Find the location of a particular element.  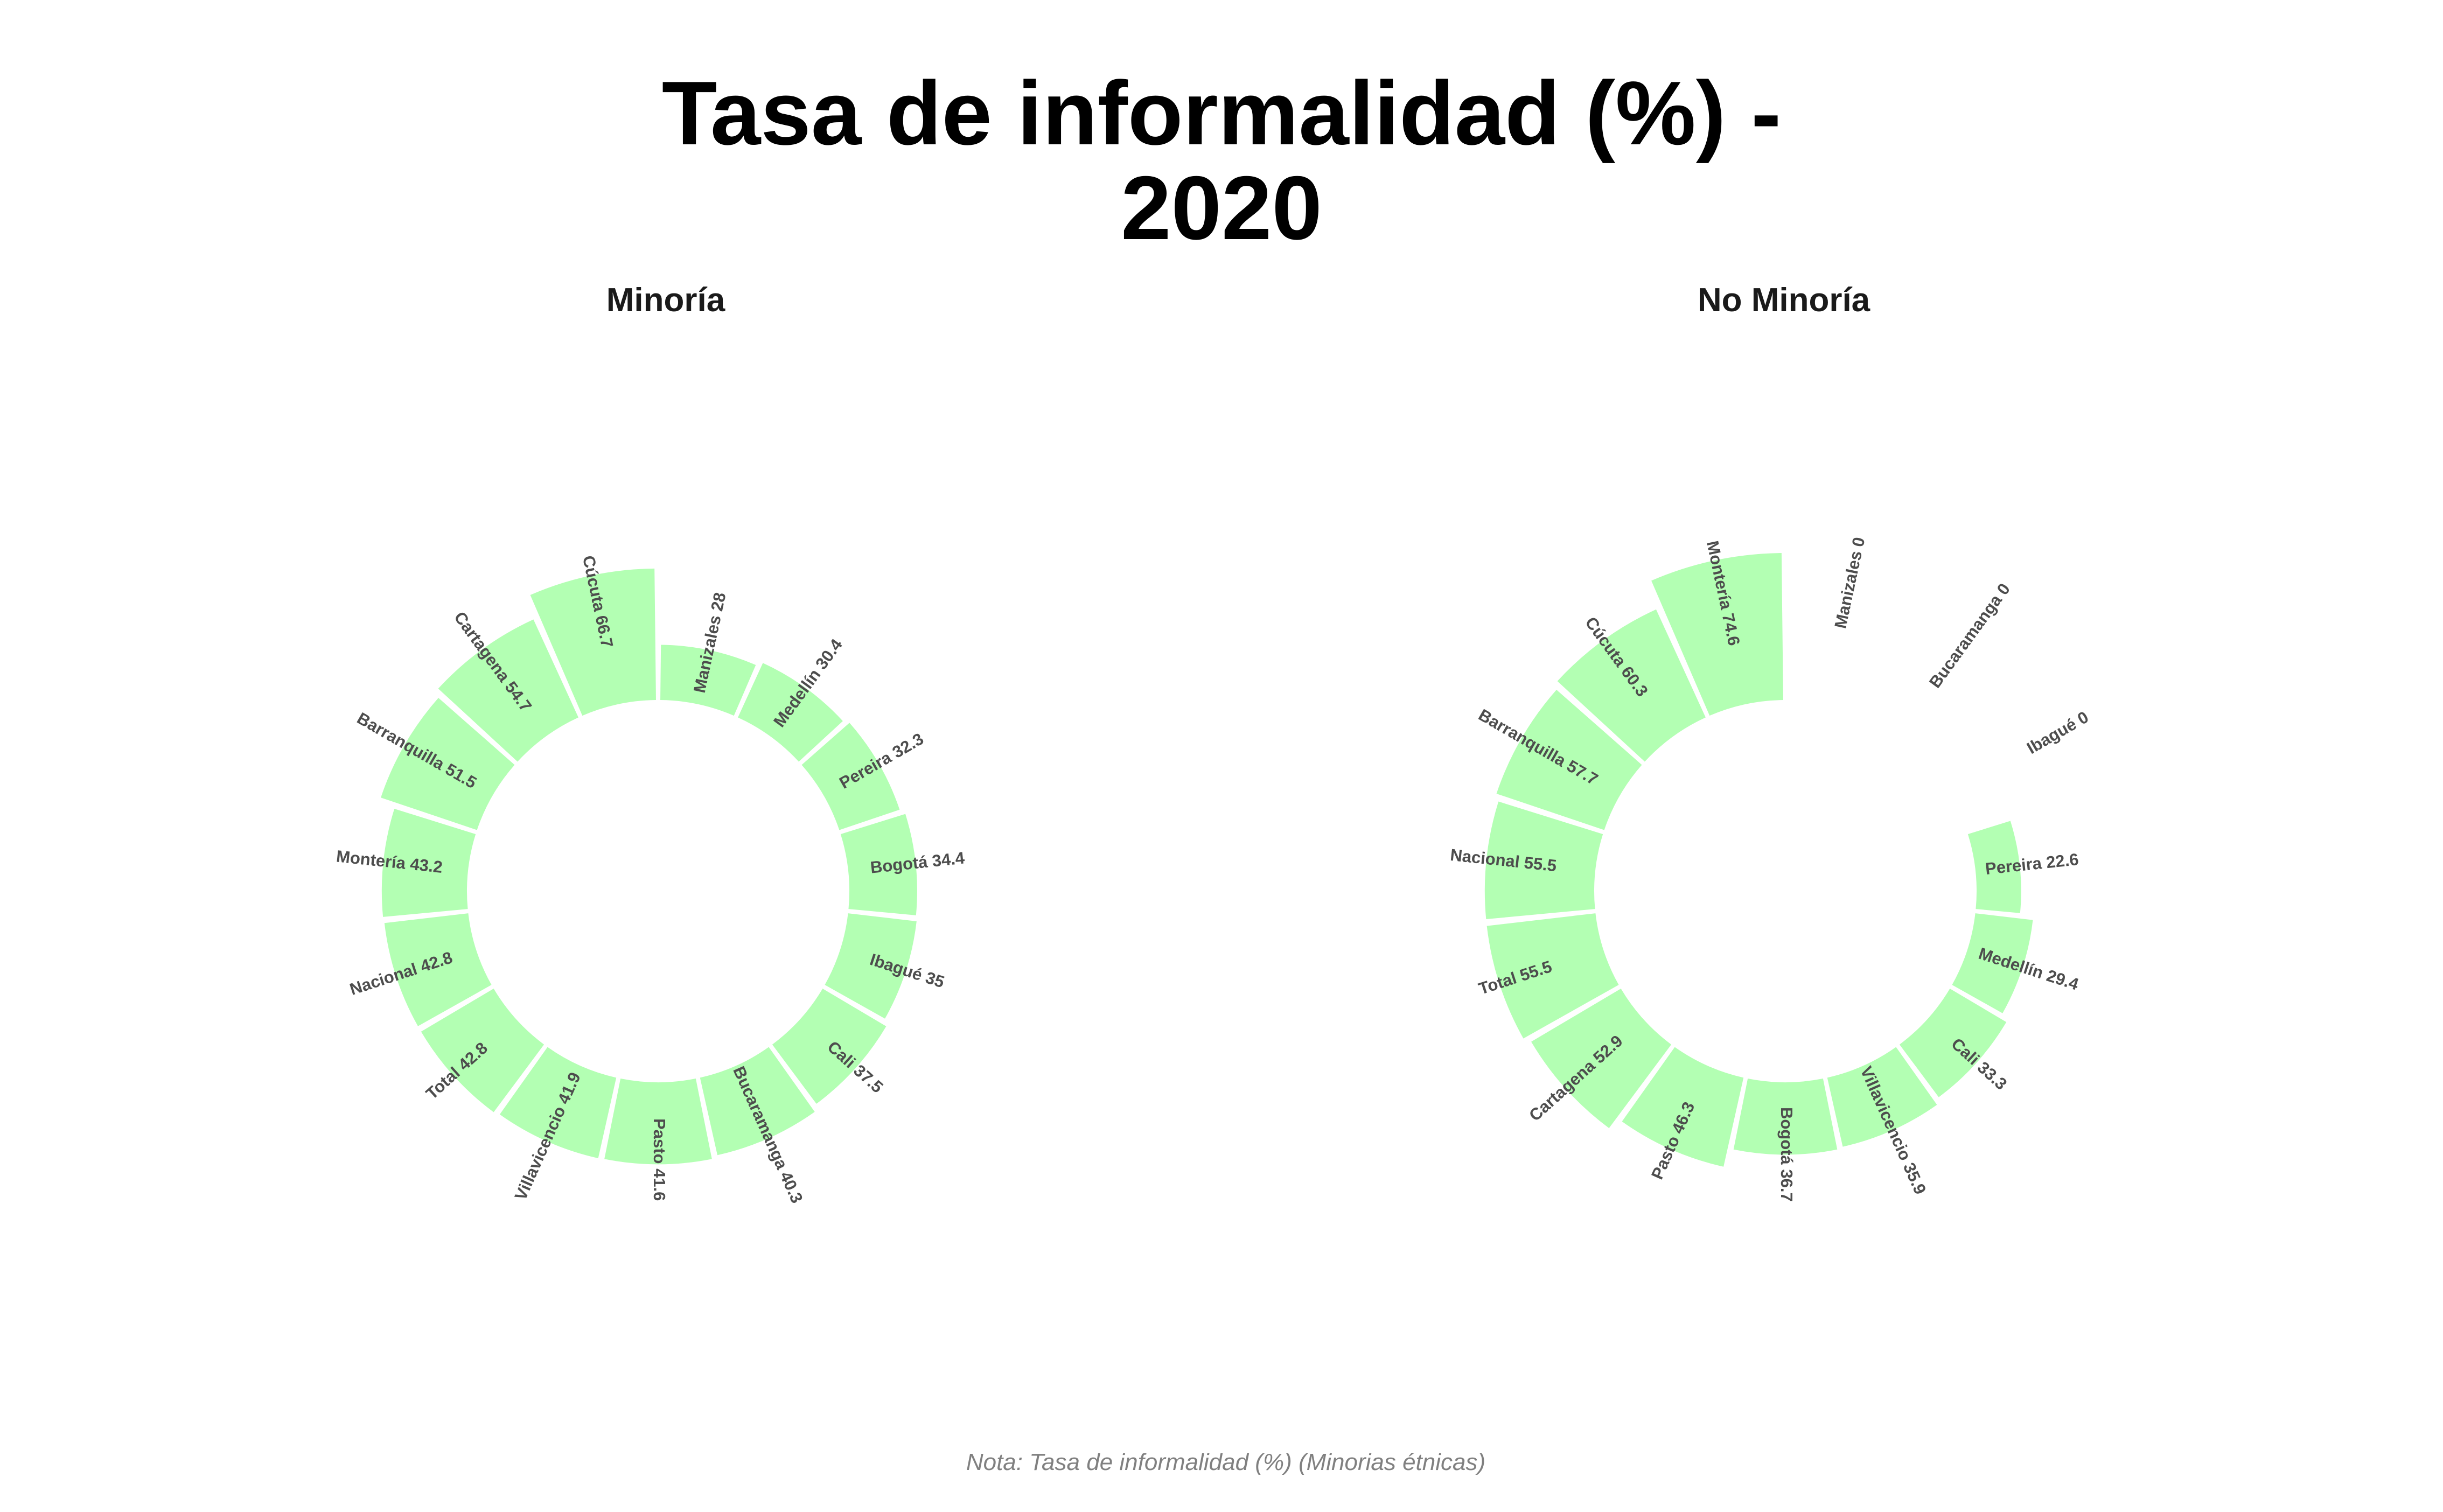

label-manizales: Manizales 0 is located at coordinates (1849, 582).